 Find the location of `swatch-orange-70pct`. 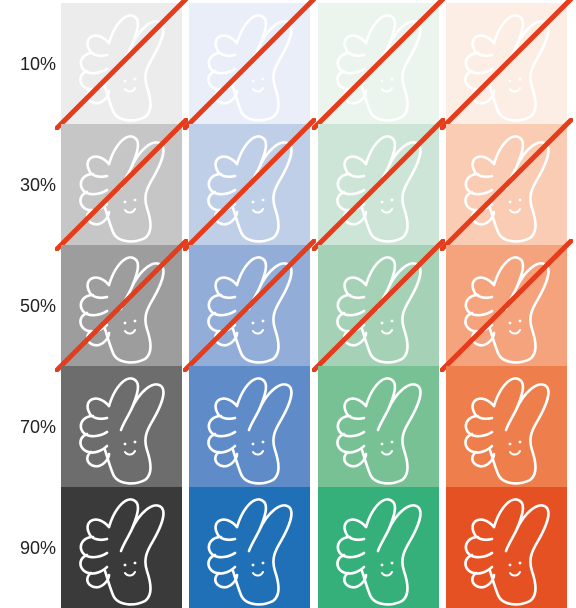

swatch-orange-70pct is located at coordinates (506, 426).